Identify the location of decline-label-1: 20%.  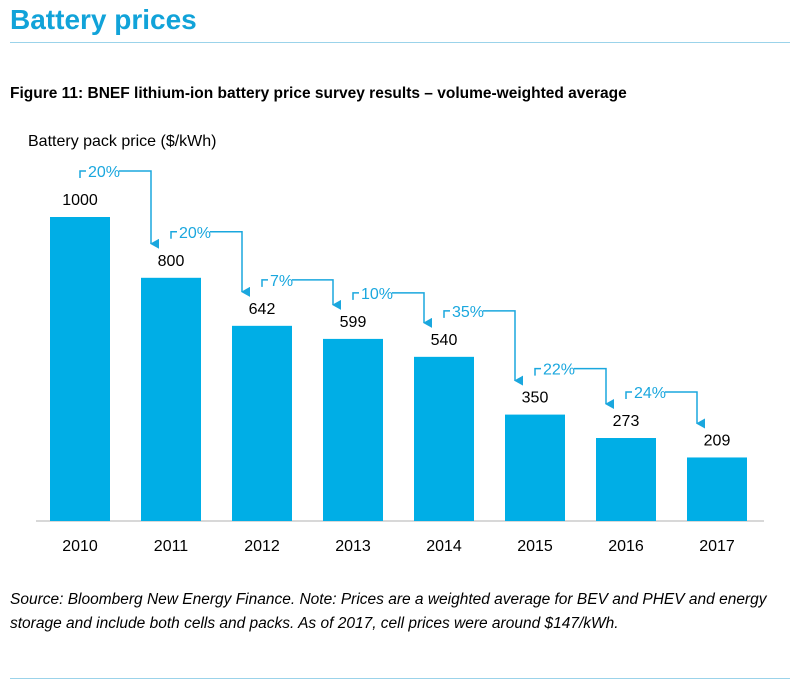
(195, 233).